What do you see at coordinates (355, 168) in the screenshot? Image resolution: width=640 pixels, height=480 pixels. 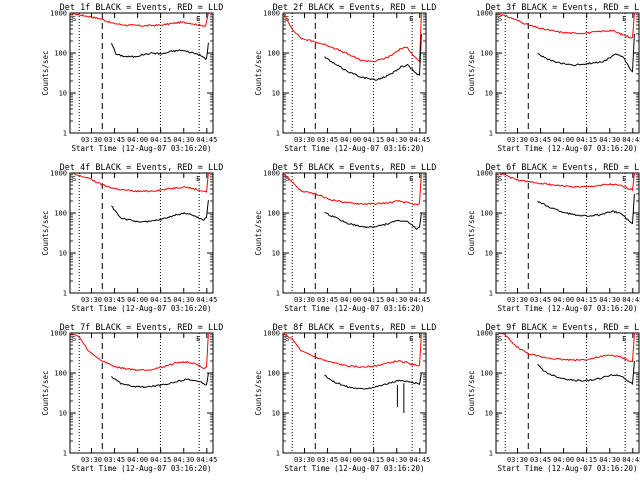 I see `panel-title: Det 5f BLACK = Events, RED = LLD` at bounding box center [355, 168].